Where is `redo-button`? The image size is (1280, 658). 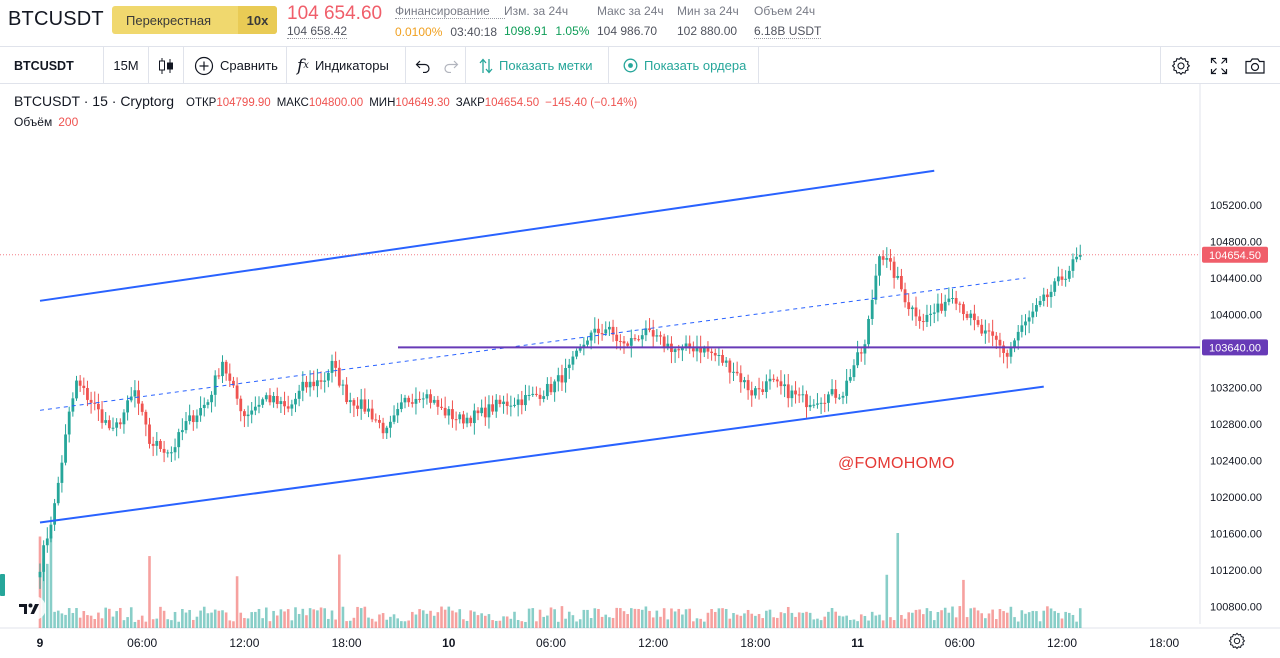 redo-button is located at coordinates (451, 65).